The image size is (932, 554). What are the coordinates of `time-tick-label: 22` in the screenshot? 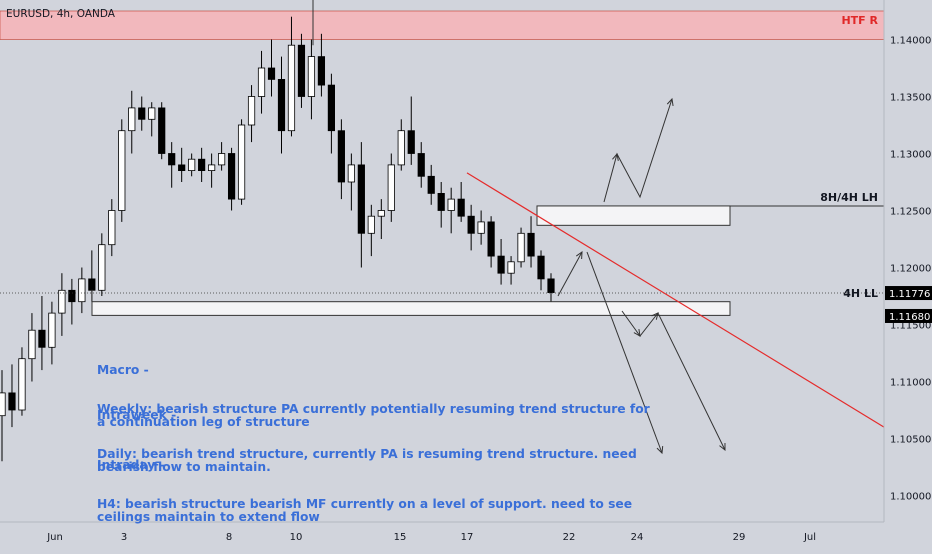 It's located at (569, 537).